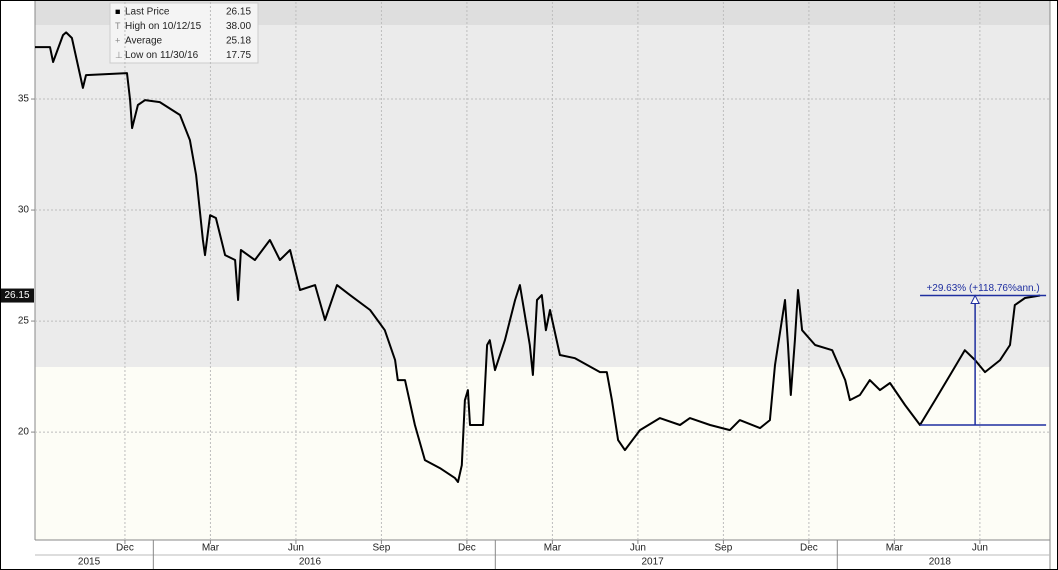 The height and width of the screenshot is (570, 1058). I want to click on last-price-value: 26.15, so click(16, 295).